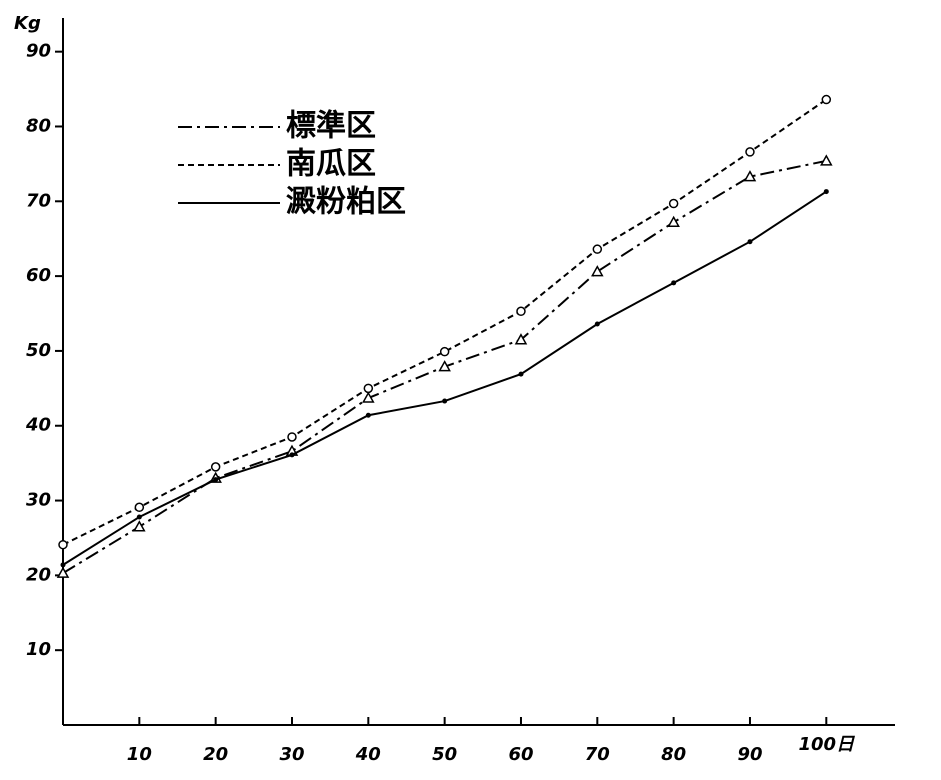 The height and width of the screenshot is (780, 941). What do you see at coordinates (139, 754) in the screenshot?
I see `x-tick-label: 10` at bounding box center [139, 754].